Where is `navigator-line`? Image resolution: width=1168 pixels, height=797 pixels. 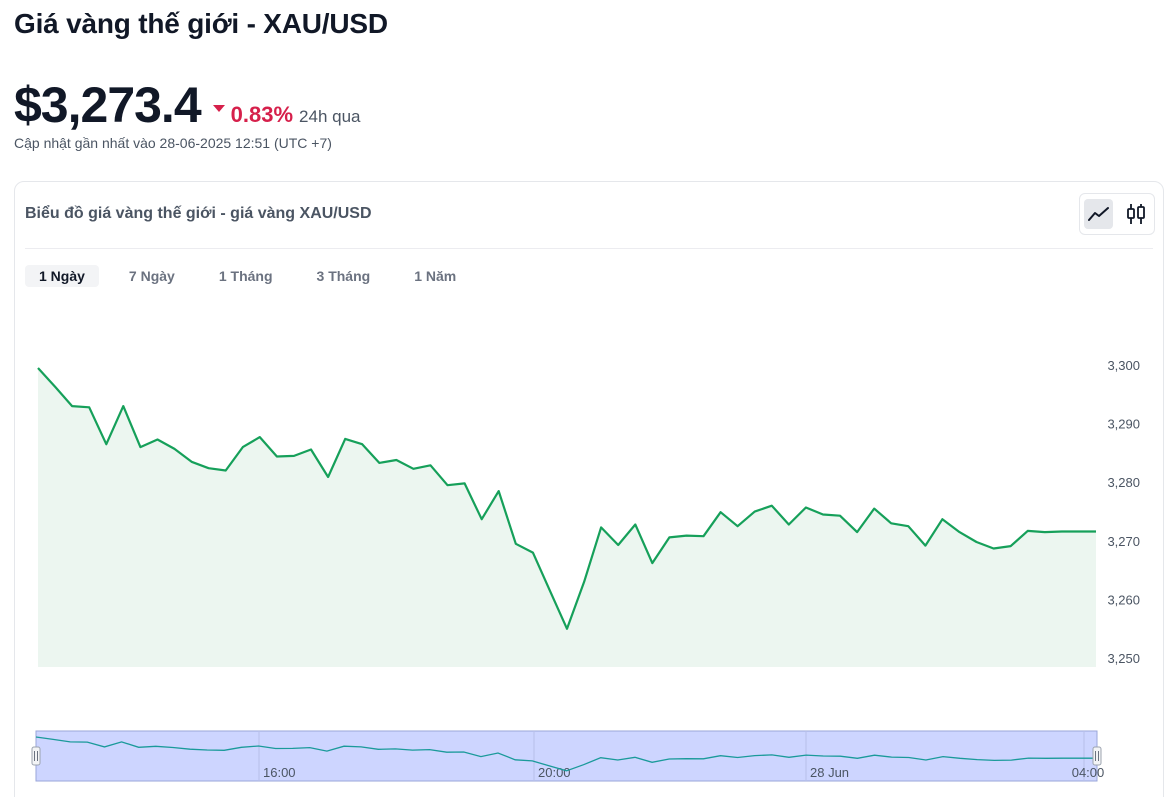 navigator-line is located at coordinates (566, 754).